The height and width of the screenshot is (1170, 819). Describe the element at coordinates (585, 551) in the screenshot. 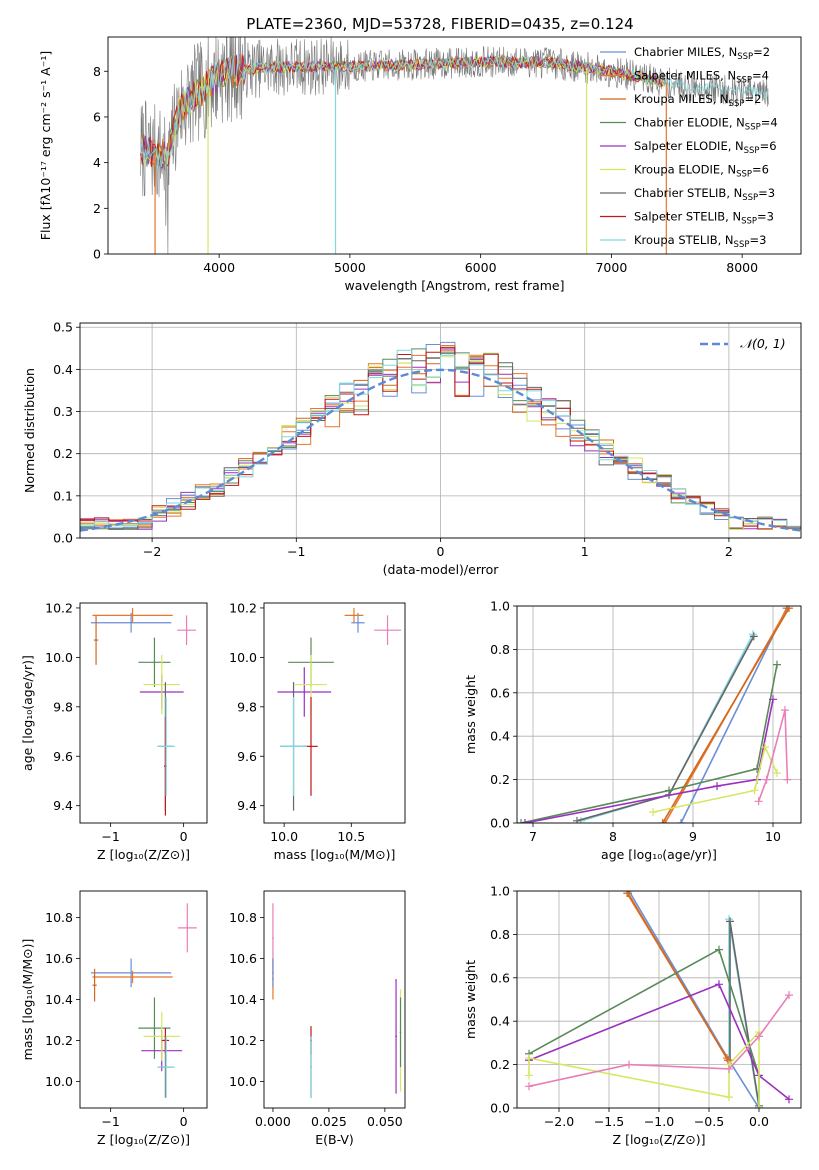

I see `x-tick-label: 1` at that location.